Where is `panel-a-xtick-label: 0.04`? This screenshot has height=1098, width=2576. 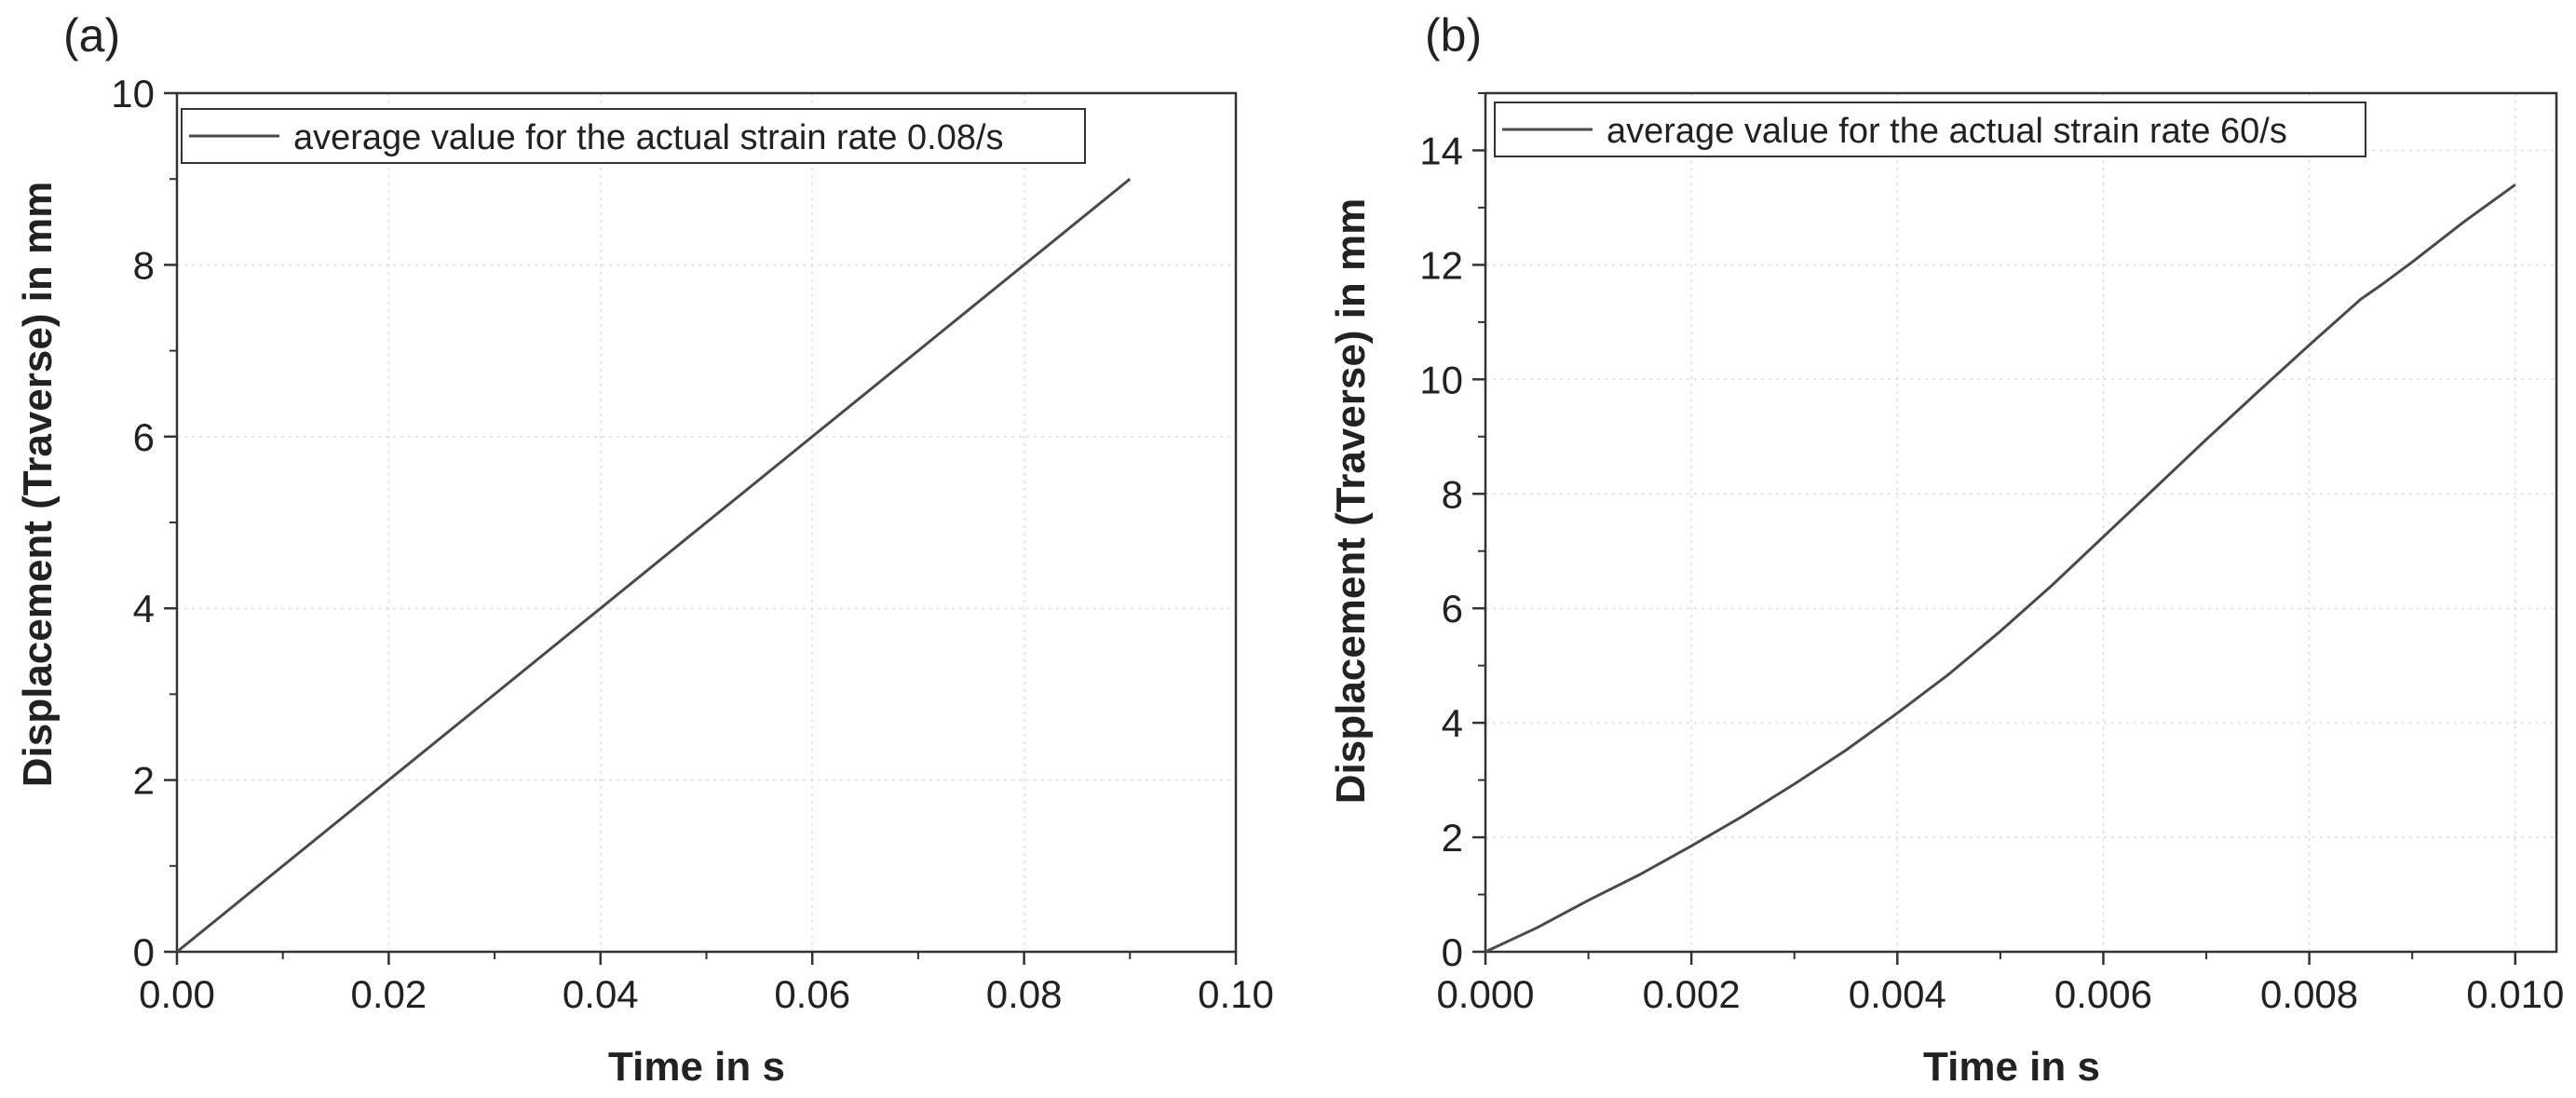 panel-a-xtick-label: 0.04 is located at coordinates (601, 994).